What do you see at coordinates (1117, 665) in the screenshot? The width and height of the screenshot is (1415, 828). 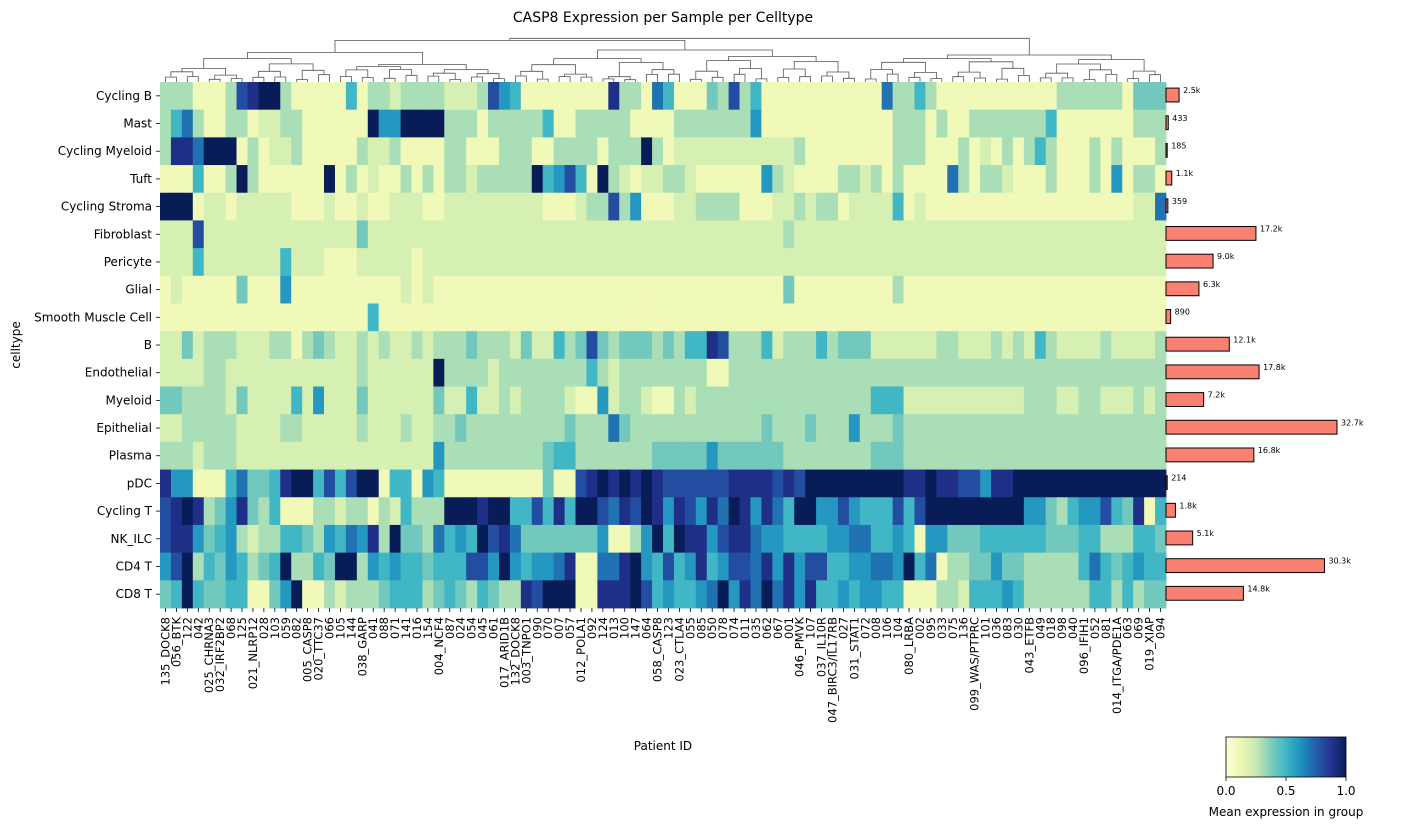 I see `column-label: 014_ITGA/PDE1A` at bounding box center [1117, 665].